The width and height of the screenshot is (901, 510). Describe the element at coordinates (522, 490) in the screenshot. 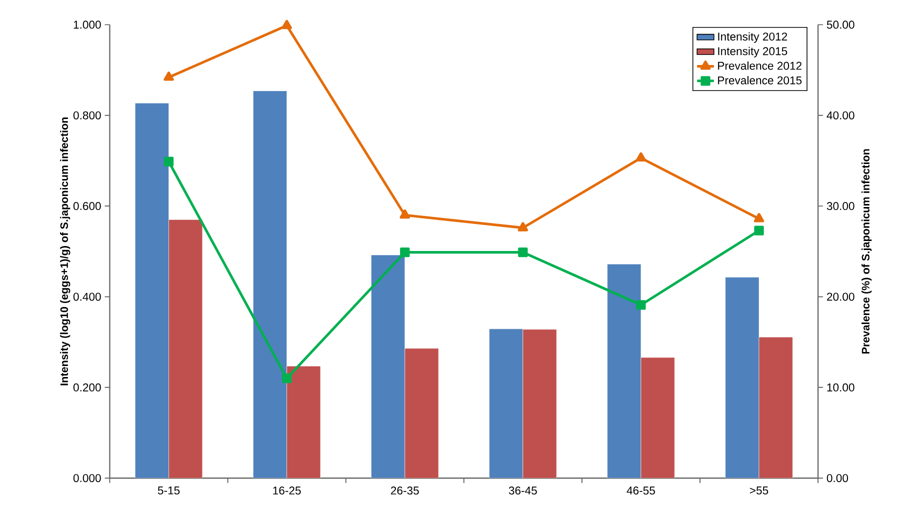

I see `x-tick-label: 36-45` at that location.